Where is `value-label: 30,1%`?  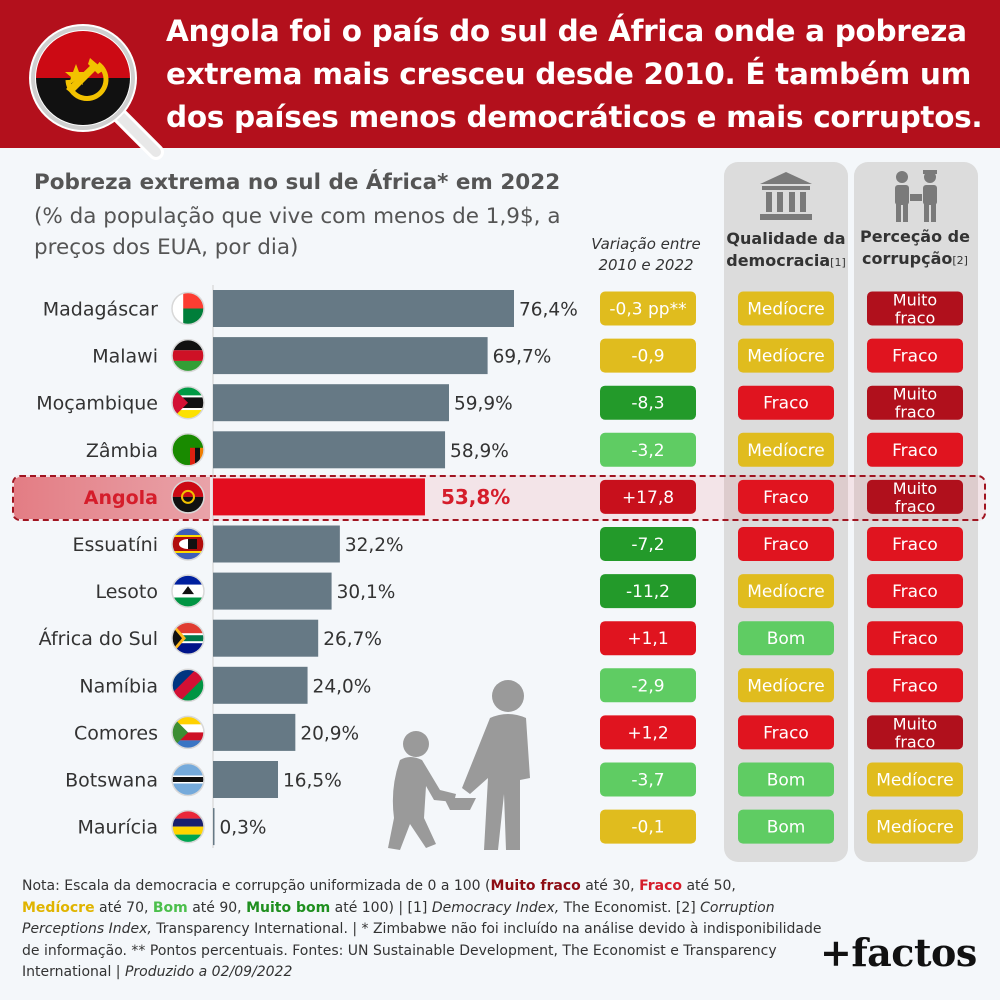 value-label: 30,1% is located at coordinates (366, 592).